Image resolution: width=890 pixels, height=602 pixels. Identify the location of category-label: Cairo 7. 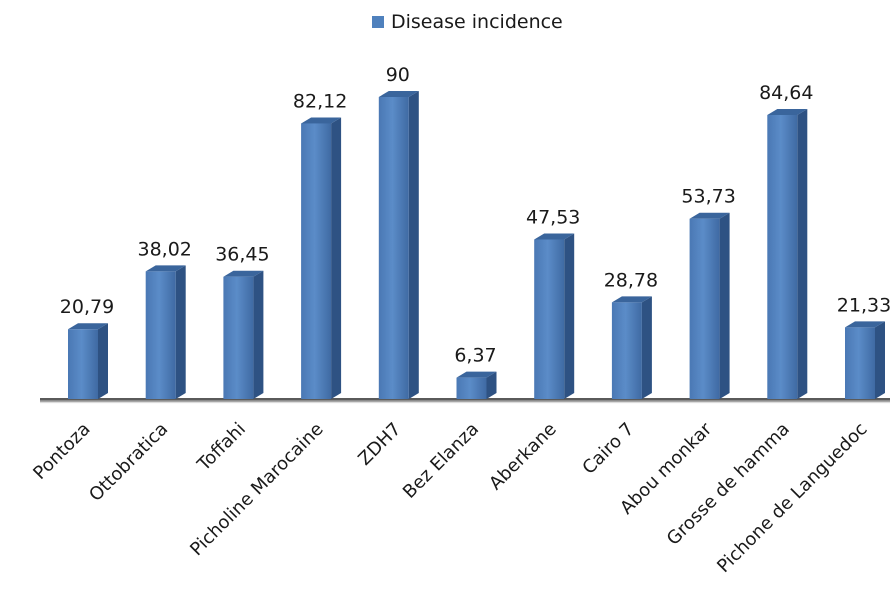
(608, 449).